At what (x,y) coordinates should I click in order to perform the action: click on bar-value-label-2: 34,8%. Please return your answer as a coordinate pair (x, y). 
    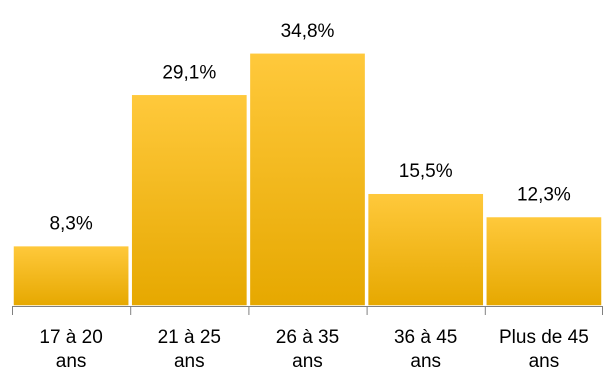
    Looking at the image, I should click on (308, 31).